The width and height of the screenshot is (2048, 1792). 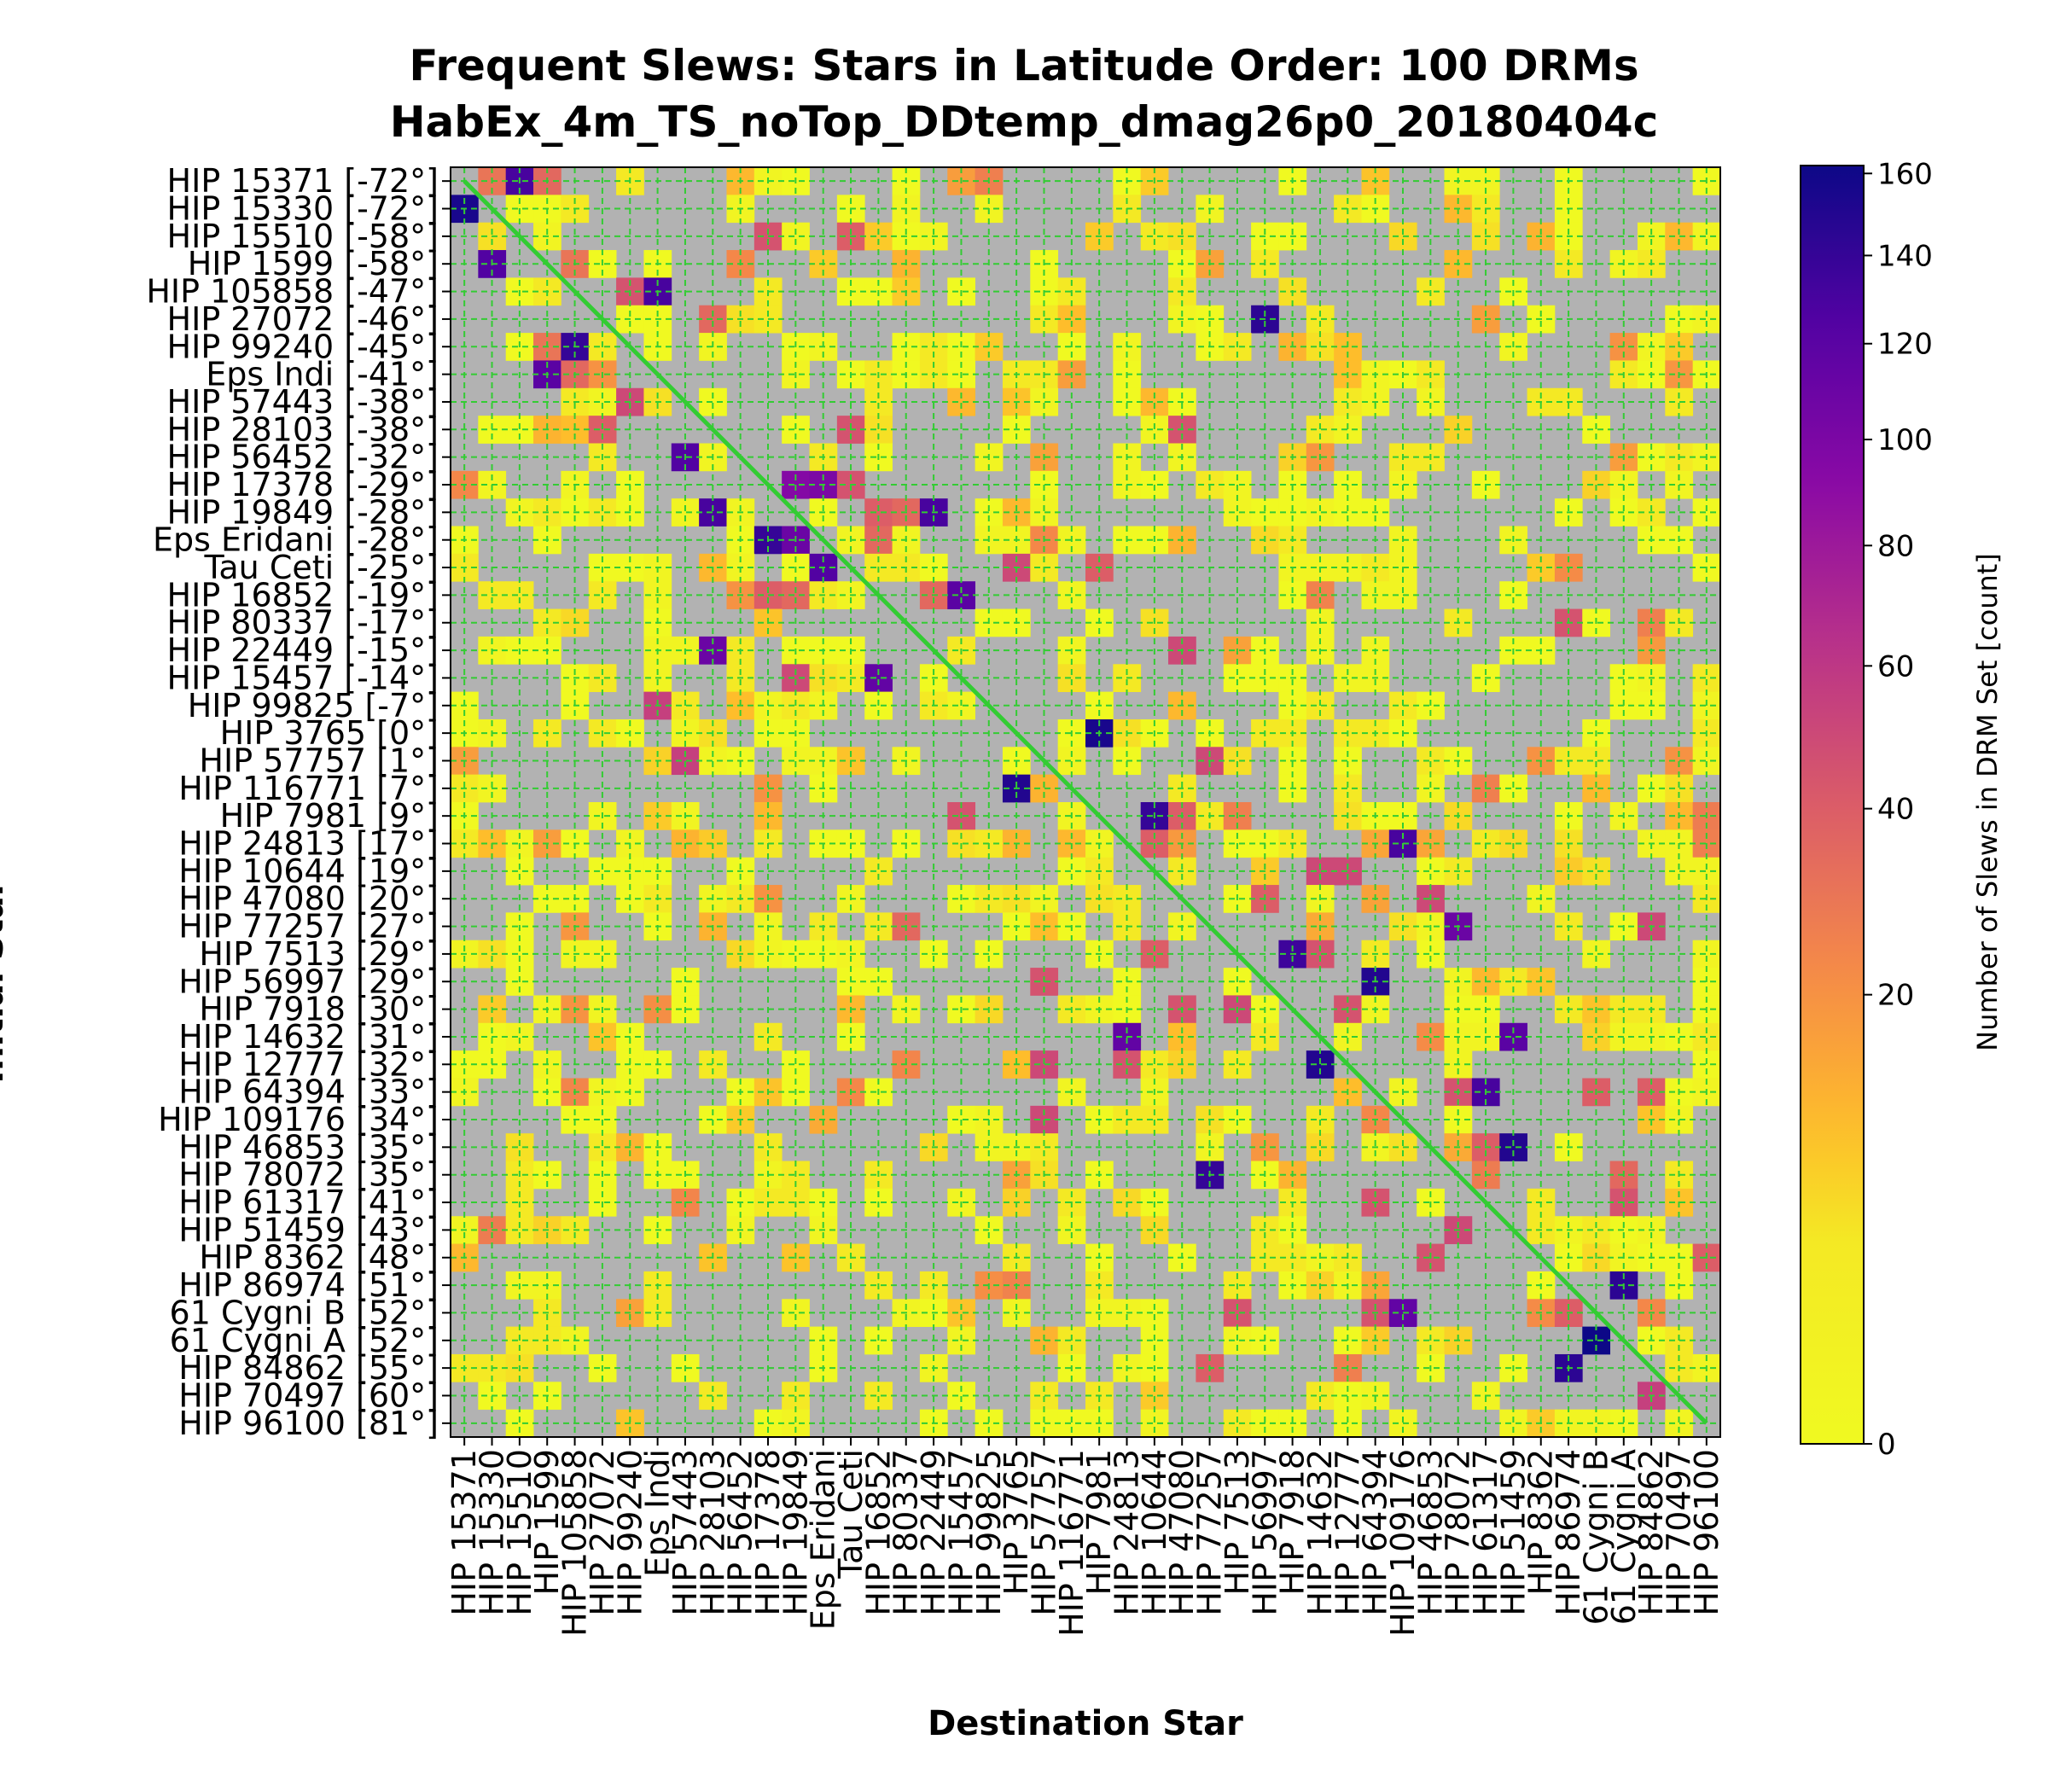 I want to click on colorbar, so click(x=1833, y=805).